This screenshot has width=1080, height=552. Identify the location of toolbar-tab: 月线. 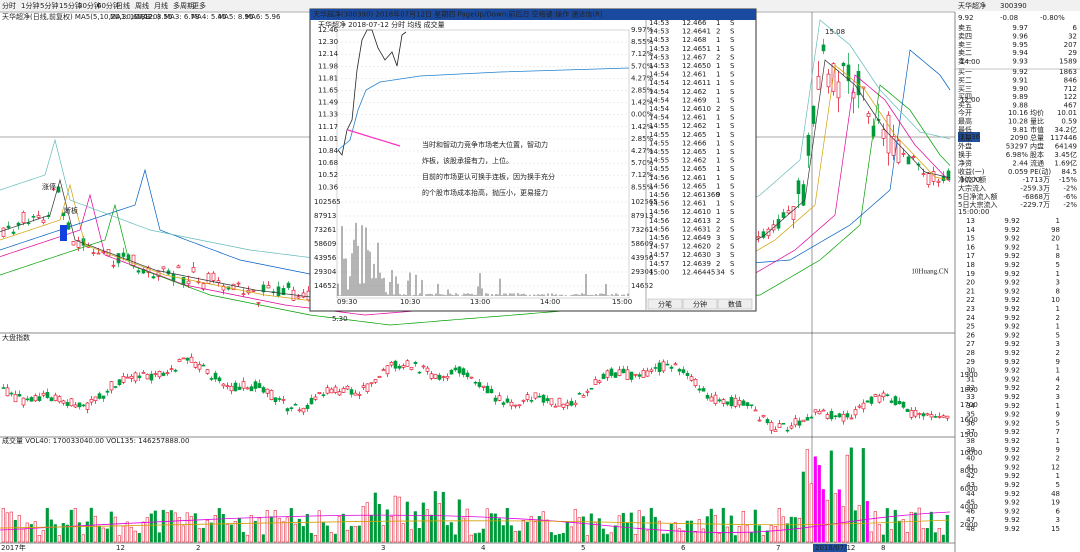
(161, 5).